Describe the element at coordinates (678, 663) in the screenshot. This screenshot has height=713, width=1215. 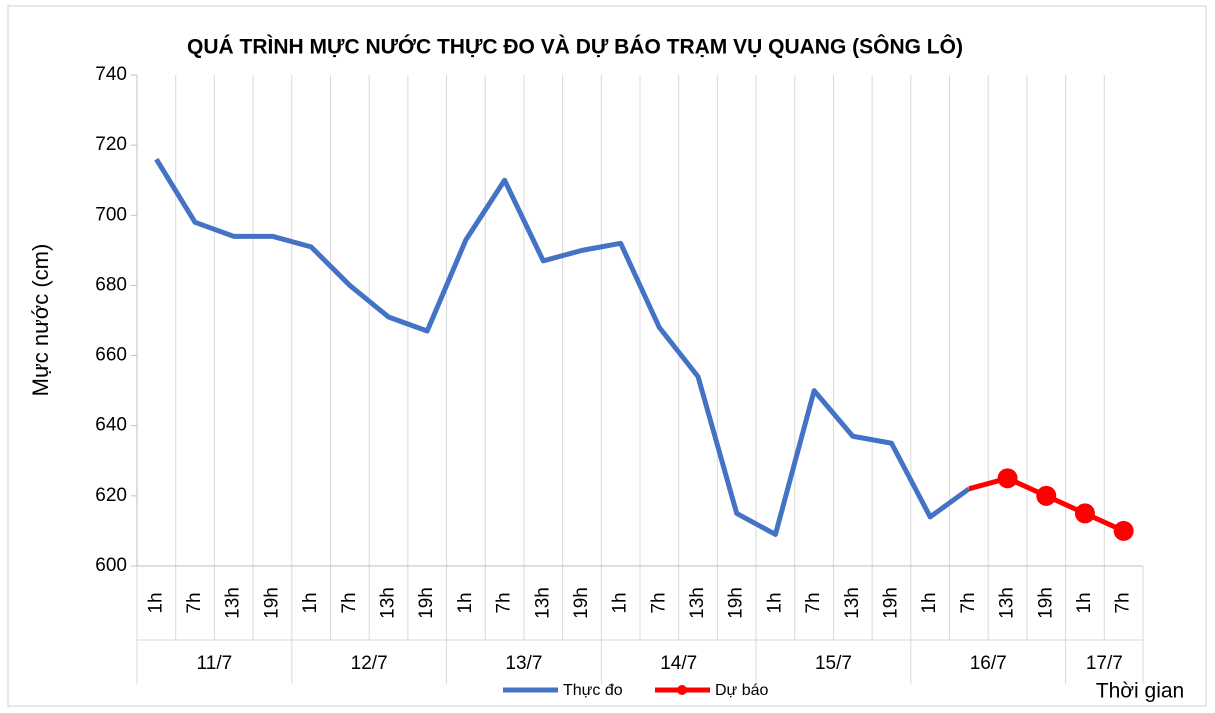
I see `group-label: 14/7` at that location.